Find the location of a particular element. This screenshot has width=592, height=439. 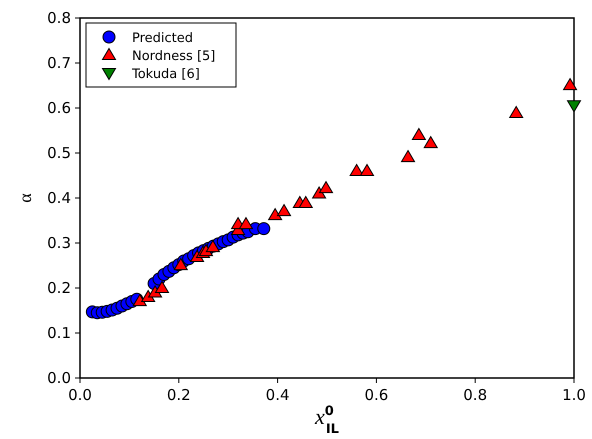

x-tick-label: 0.8 is located at coordinates (475, 395).